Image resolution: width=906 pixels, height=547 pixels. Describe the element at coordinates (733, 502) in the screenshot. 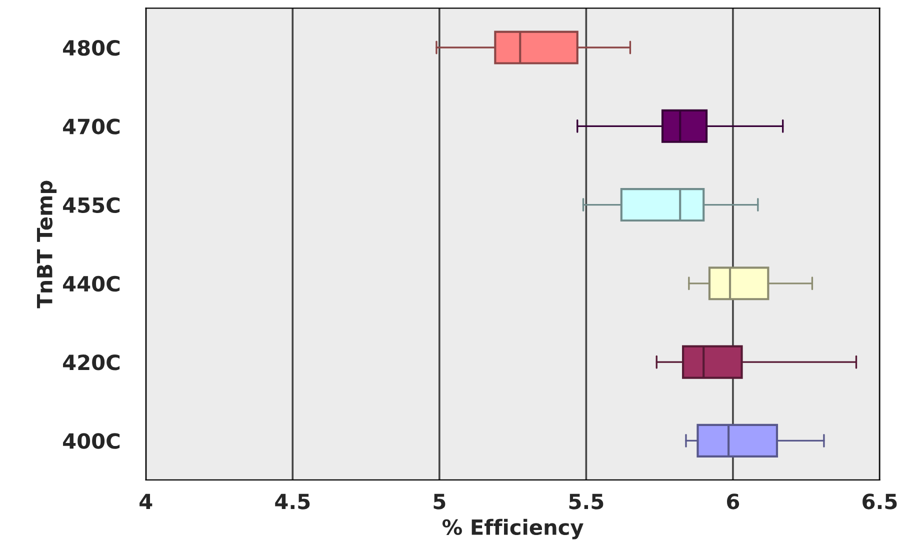

I see `x-tick-label: 6` at that location.